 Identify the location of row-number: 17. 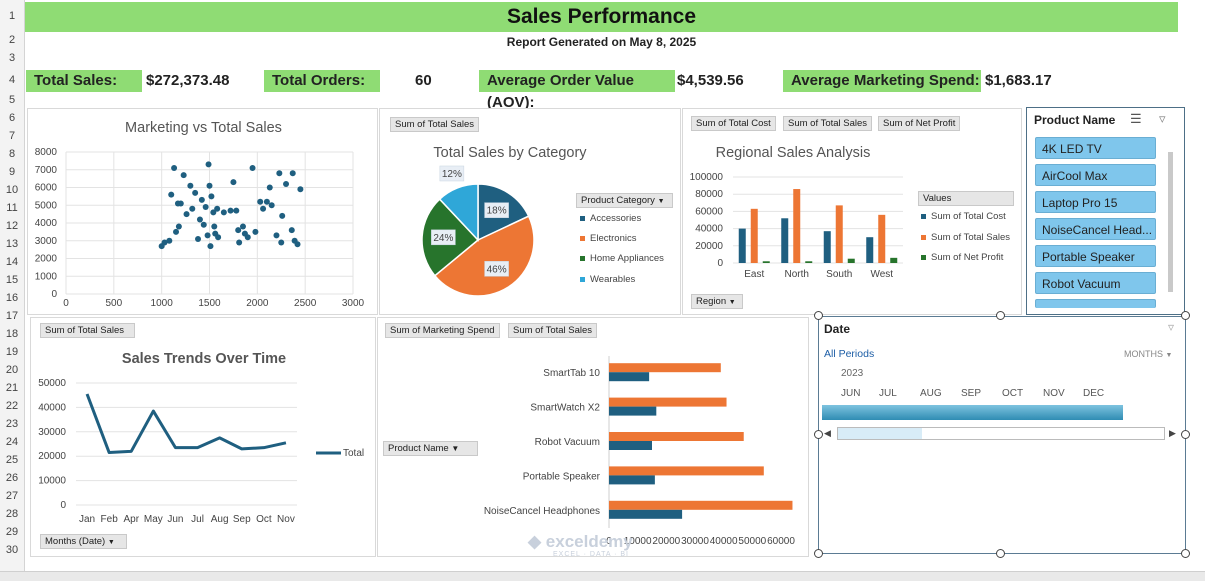
(12, 316).